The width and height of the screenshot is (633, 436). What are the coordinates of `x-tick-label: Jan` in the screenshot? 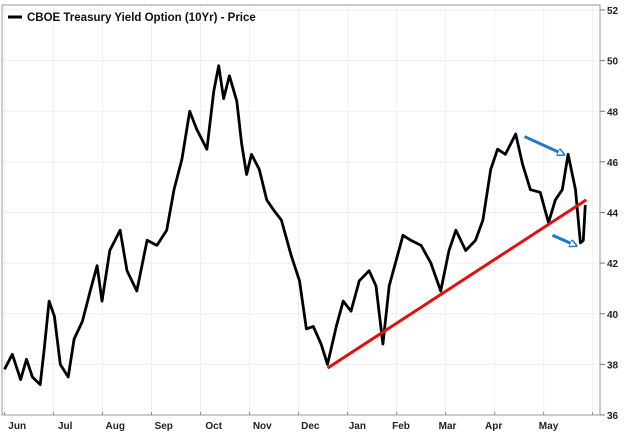 It's located at (357, 426).